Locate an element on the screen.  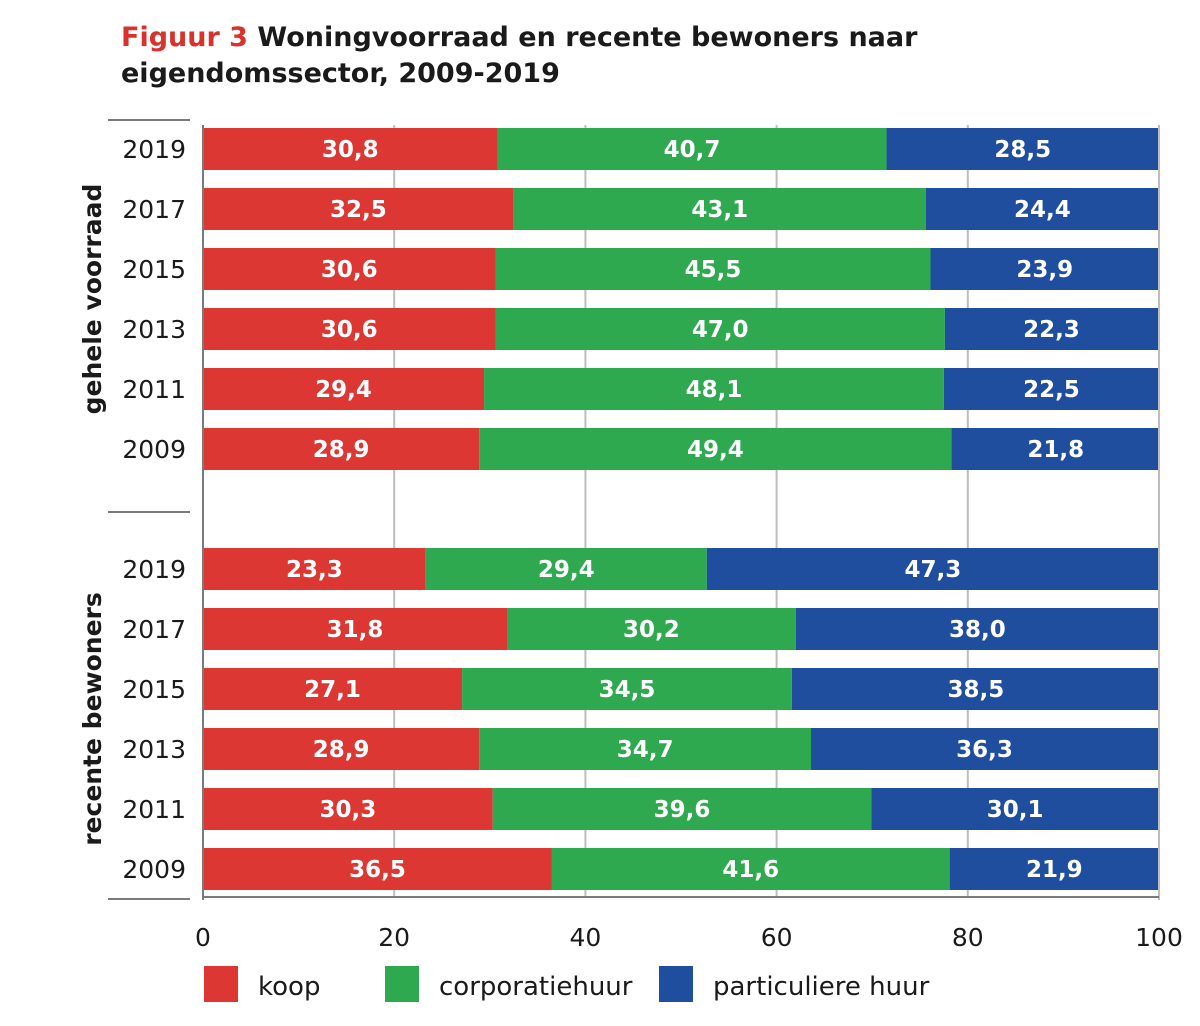
x-tick-label: 20 is located at coordinates (394, 937).